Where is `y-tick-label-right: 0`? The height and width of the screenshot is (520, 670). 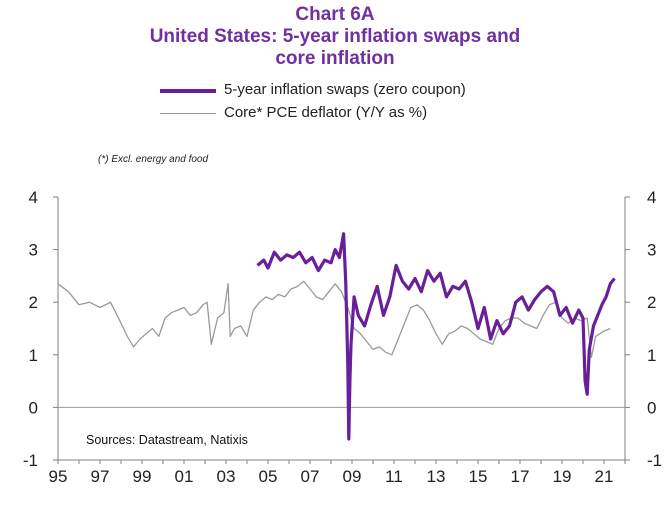 y-tick-label-right: 0 is located at coordinates (651, 407).